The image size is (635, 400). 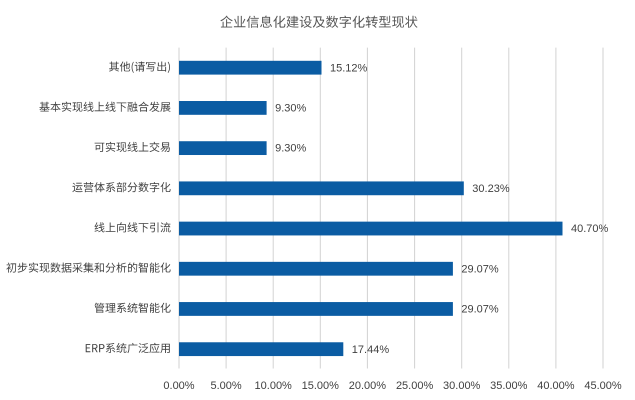 What do you see at coordinates (274, 386) in the screenshot?
I see `svg-text: 10.00%` at bounding box center [274, 386].